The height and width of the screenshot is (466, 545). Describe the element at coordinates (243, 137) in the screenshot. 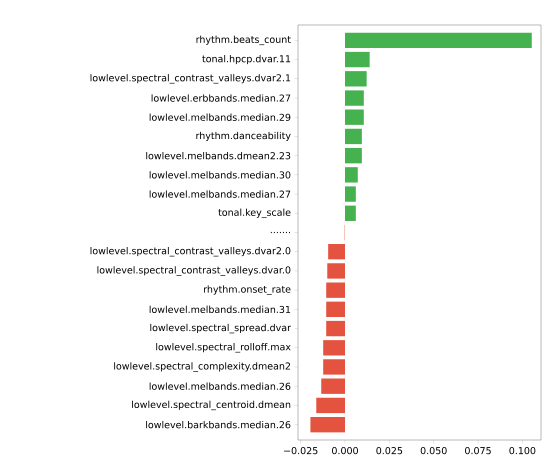

I see `y-tick-label: rhythm.danceability` at that location.